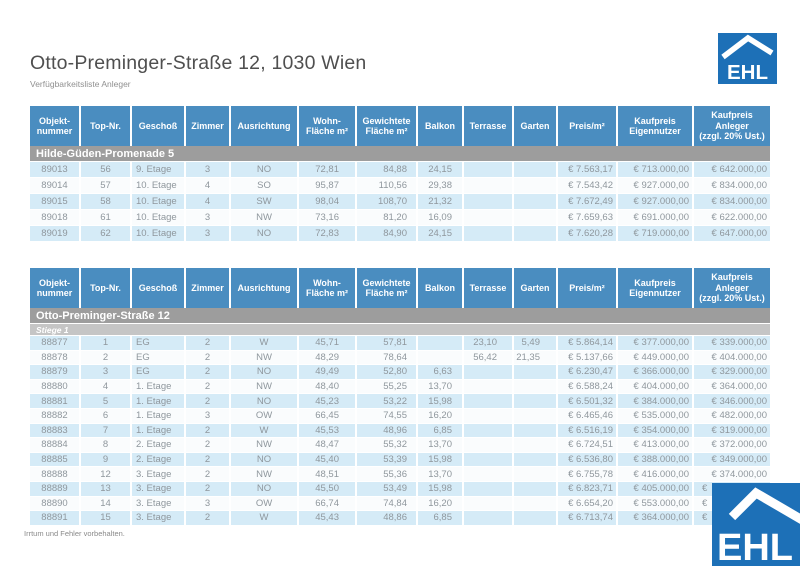  I want to click on column-header: Garten, so click(535, 126).